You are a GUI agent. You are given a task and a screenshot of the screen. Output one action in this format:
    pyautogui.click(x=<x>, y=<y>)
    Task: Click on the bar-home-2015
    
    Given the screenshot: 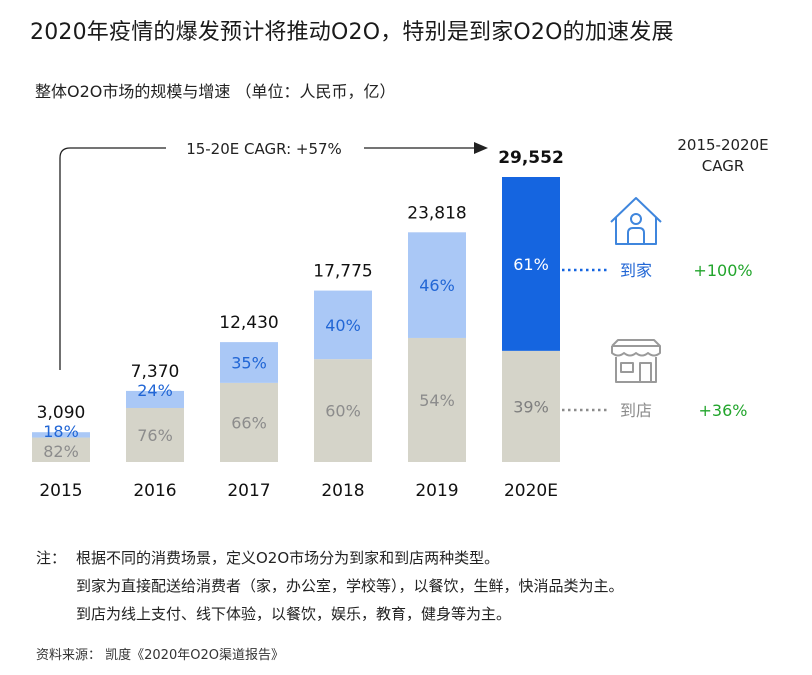 What is the action you would take?
    pyautogui.click(x=61, y=435)
    